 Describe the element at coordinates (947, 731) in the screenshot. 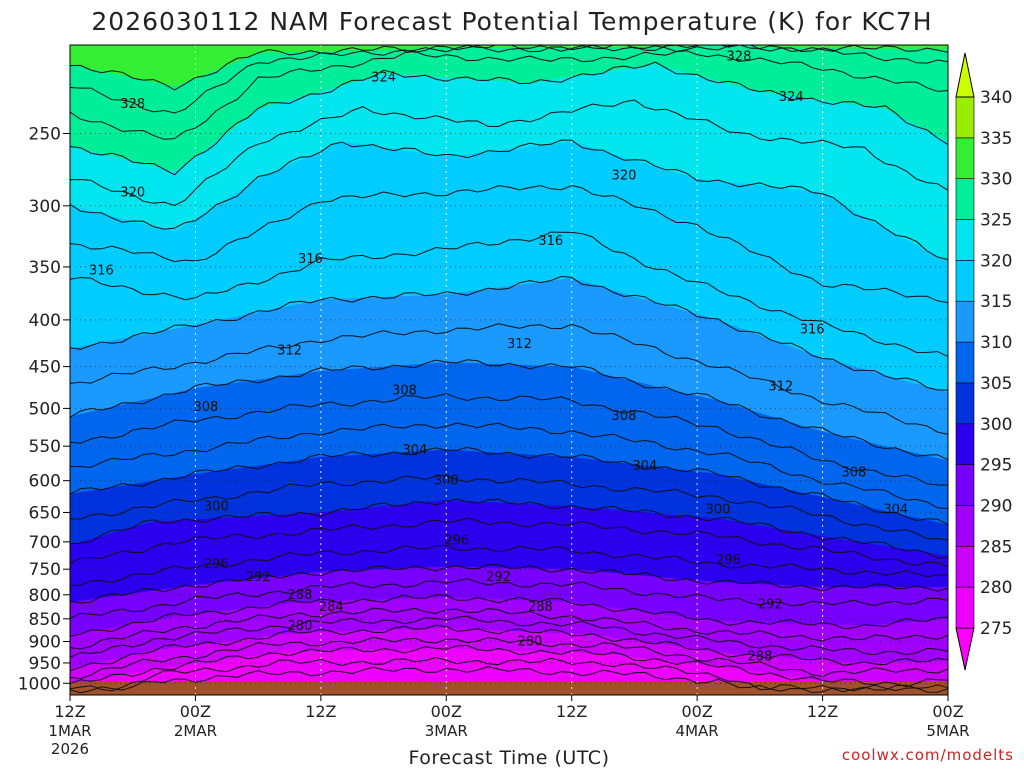

I see `x-tick-sublabel: 5MAR` at that location.